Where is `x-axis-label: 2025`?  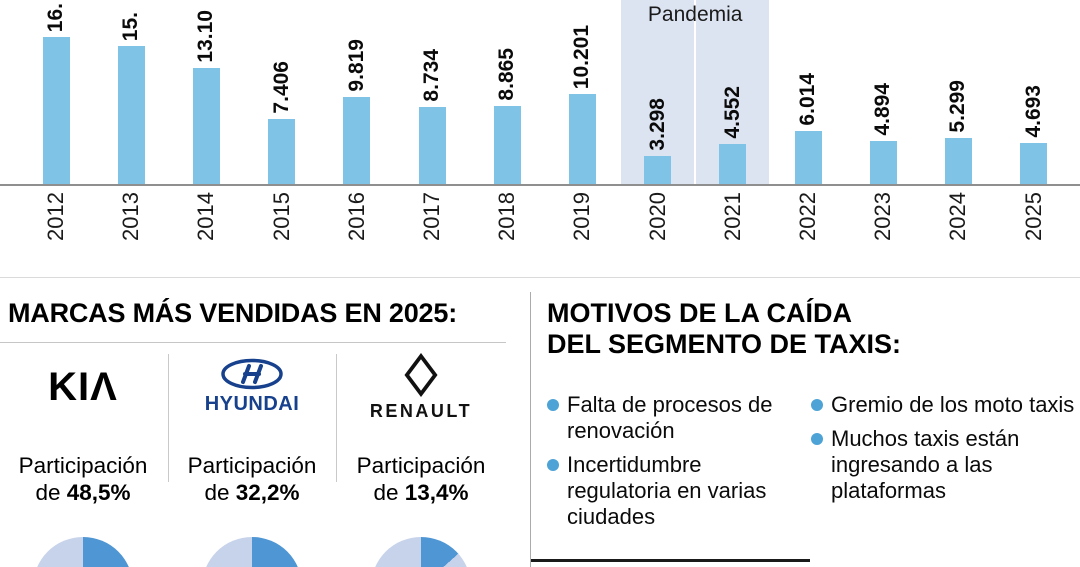 x-axis-label: 2025 is located at coordinates (1033, 216).